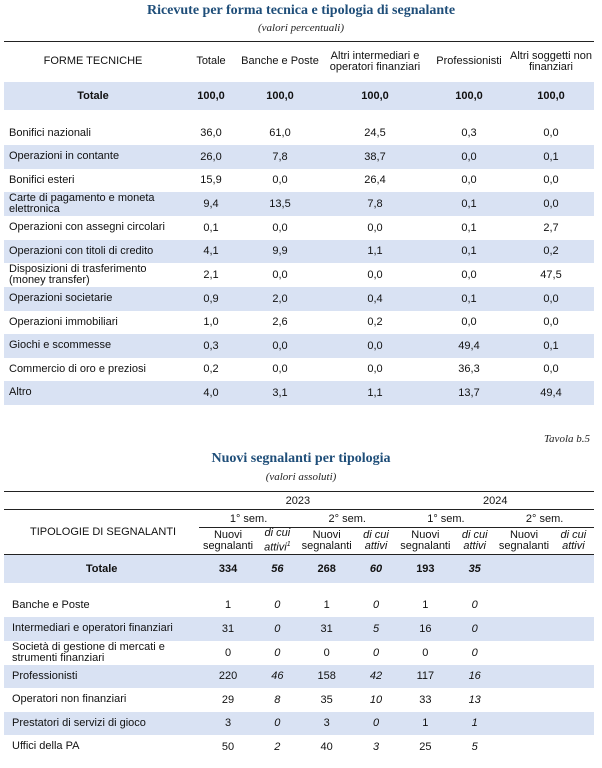  What do you see at coordinates (551, 392) in the screenshot?
I see `table-cell: 49,4` at bounding box center [551, 392].